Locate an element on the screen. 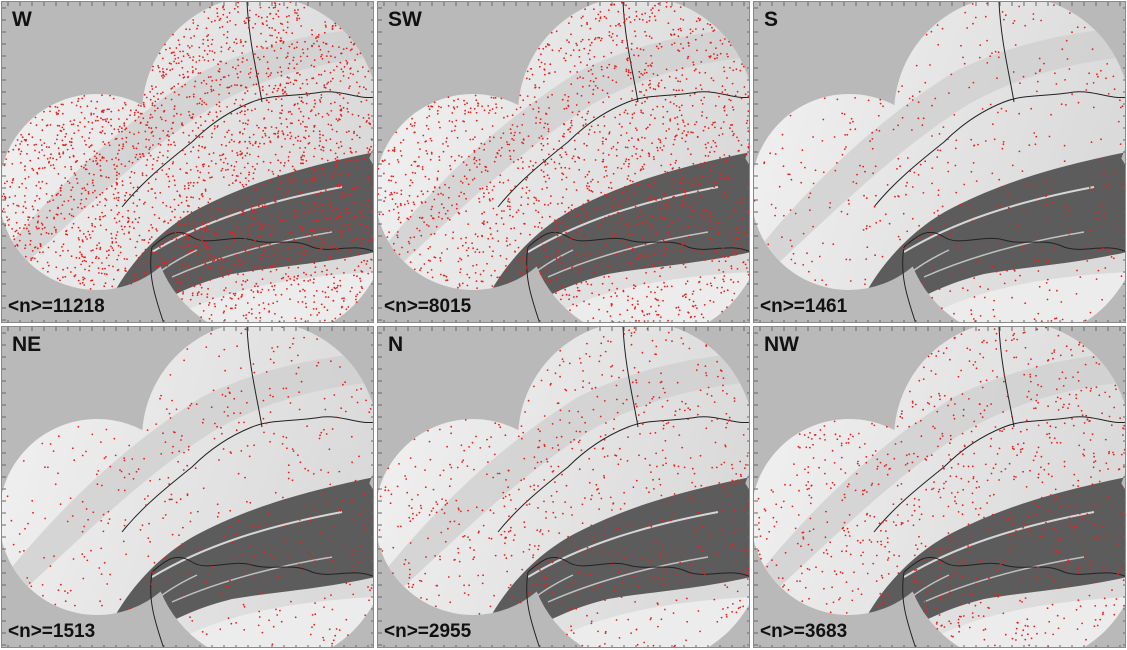  panel-direction-label: NW is located at coordinates (781, 344).